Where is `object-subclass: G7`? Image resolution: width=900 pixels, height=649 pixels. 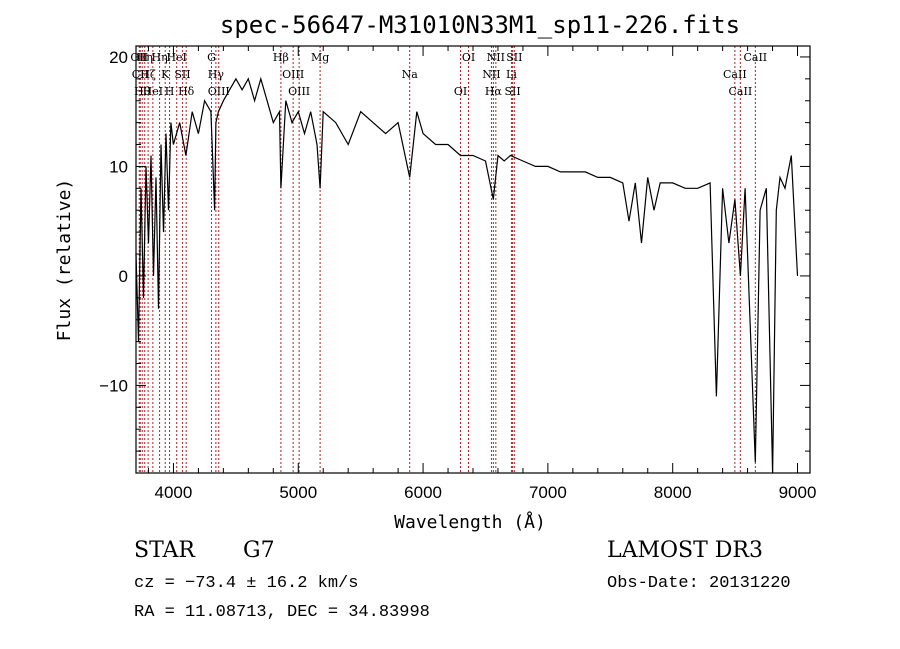
object-subclass: G7 is located at coordinates (259, 550).